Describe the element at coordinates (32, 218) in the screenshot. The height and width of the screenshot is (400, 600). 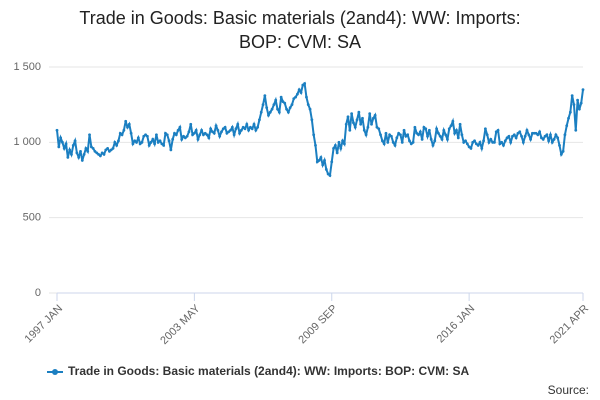
I see `y-tick-label: 500` at that location.